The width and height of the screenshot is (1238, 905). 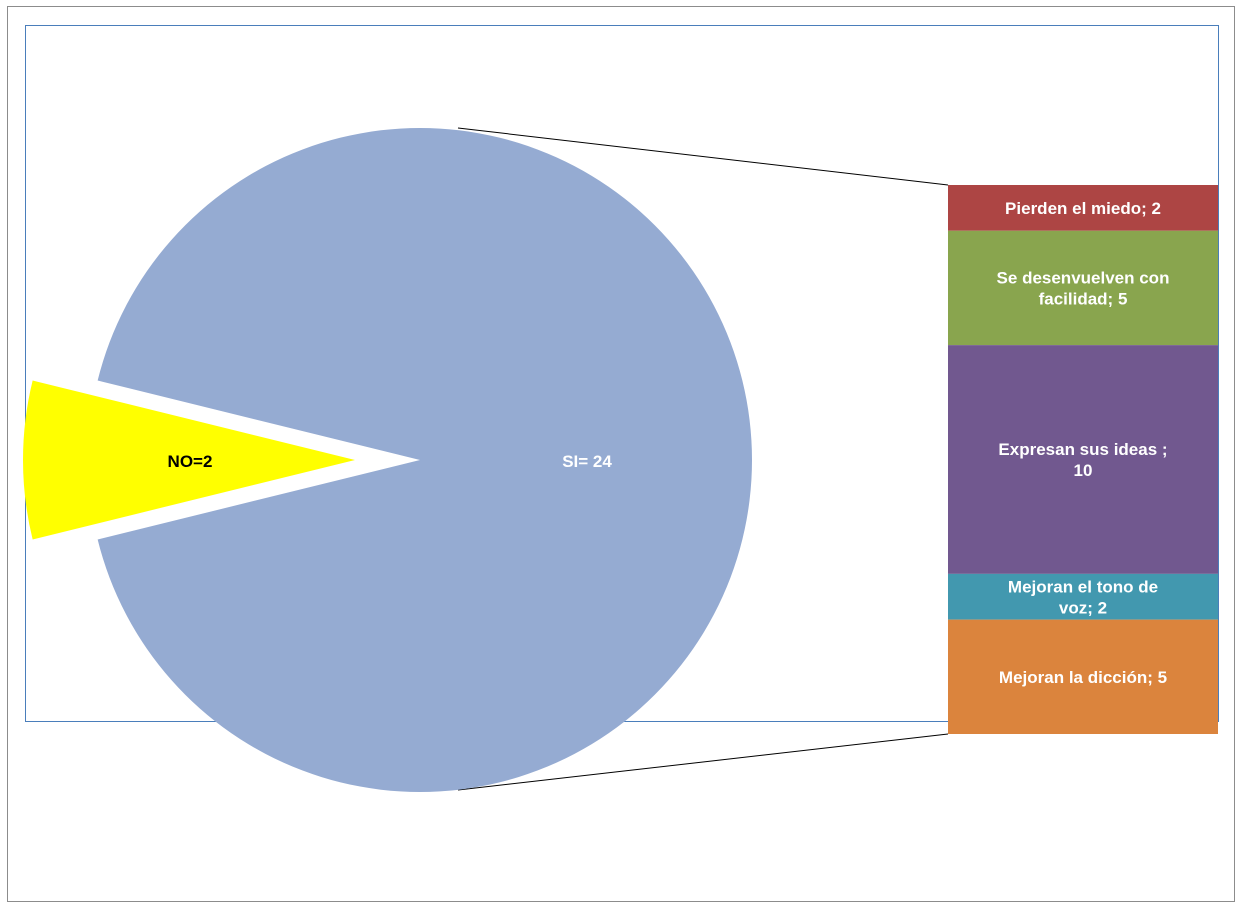 I want to click on breakdown-label-4: Mejoran el tono de voz; 2, so click(x=1083, y=597).